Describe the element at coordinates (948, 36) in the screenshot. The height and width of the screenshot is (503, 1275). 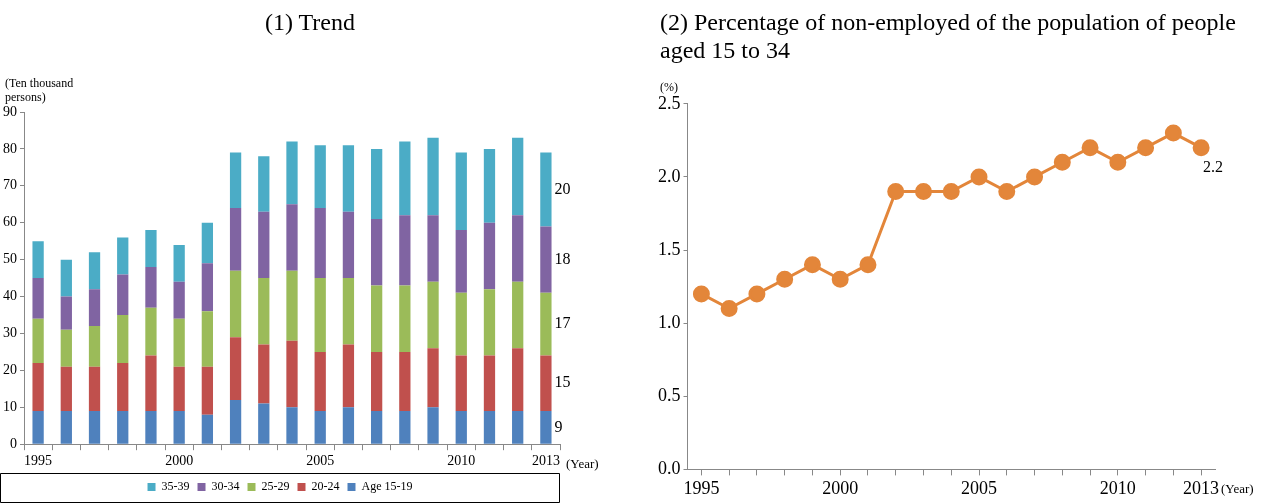
I see `chart-title: (2) Percentage of non-employed of the population of people aged 15 to 34` at that location.